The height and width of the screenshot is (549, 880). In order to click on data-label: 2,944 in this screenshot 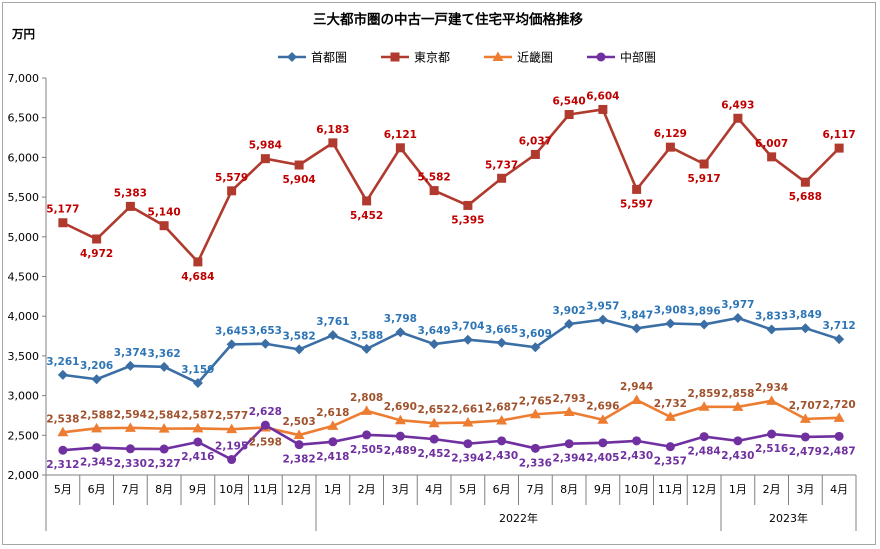, I will do `click(636, 387)`.